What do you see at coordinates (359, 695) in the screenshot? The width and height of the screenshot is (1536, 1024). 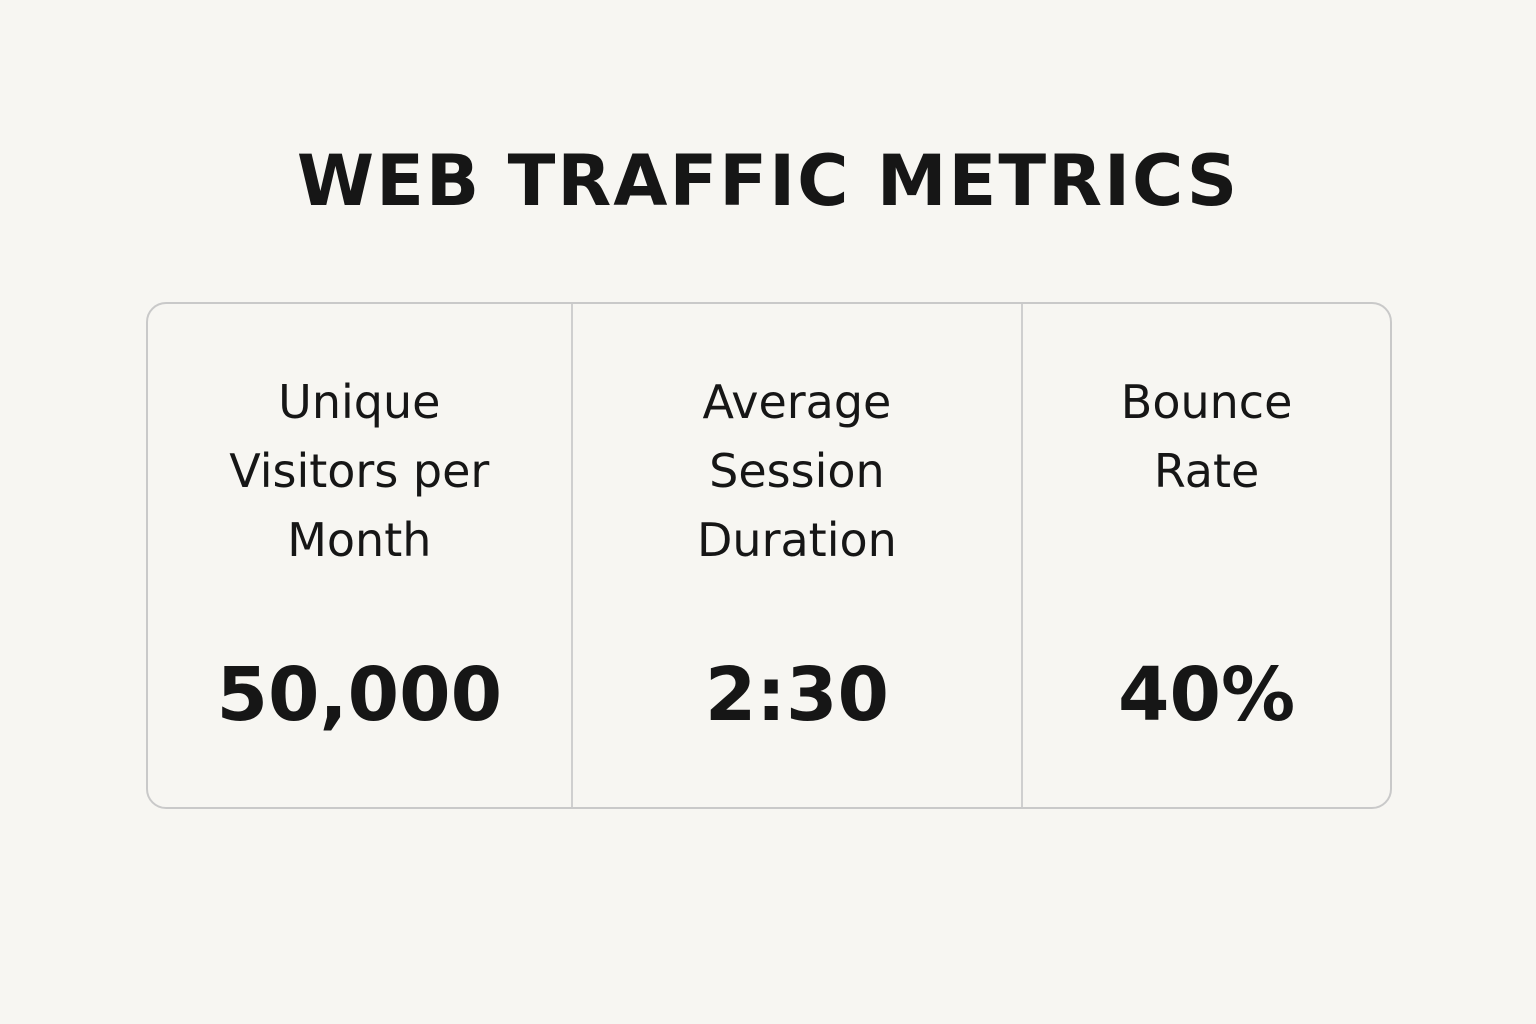 I see `metric-value: 50,000` at bounding box center [359, 695].